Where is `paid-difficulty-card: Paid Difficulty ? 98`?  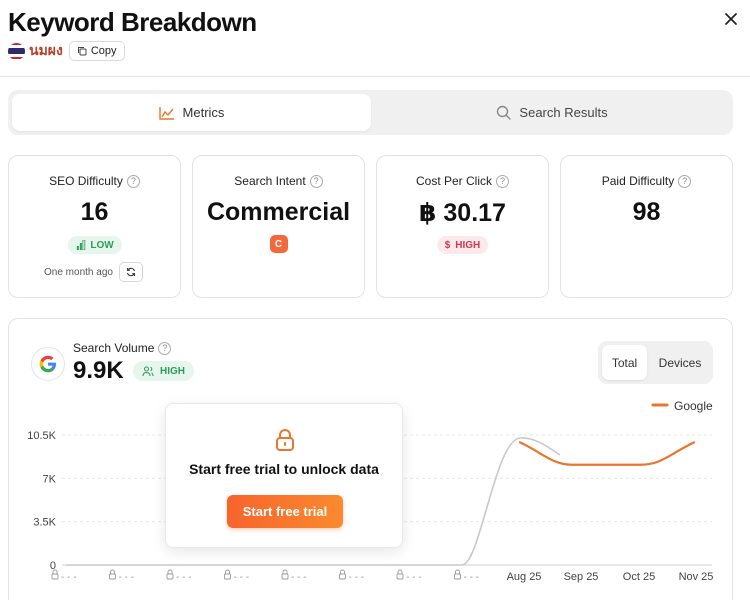 paid-difficulty-card: Paid Difficulty ? 98 is located at coordinates (646, 226).